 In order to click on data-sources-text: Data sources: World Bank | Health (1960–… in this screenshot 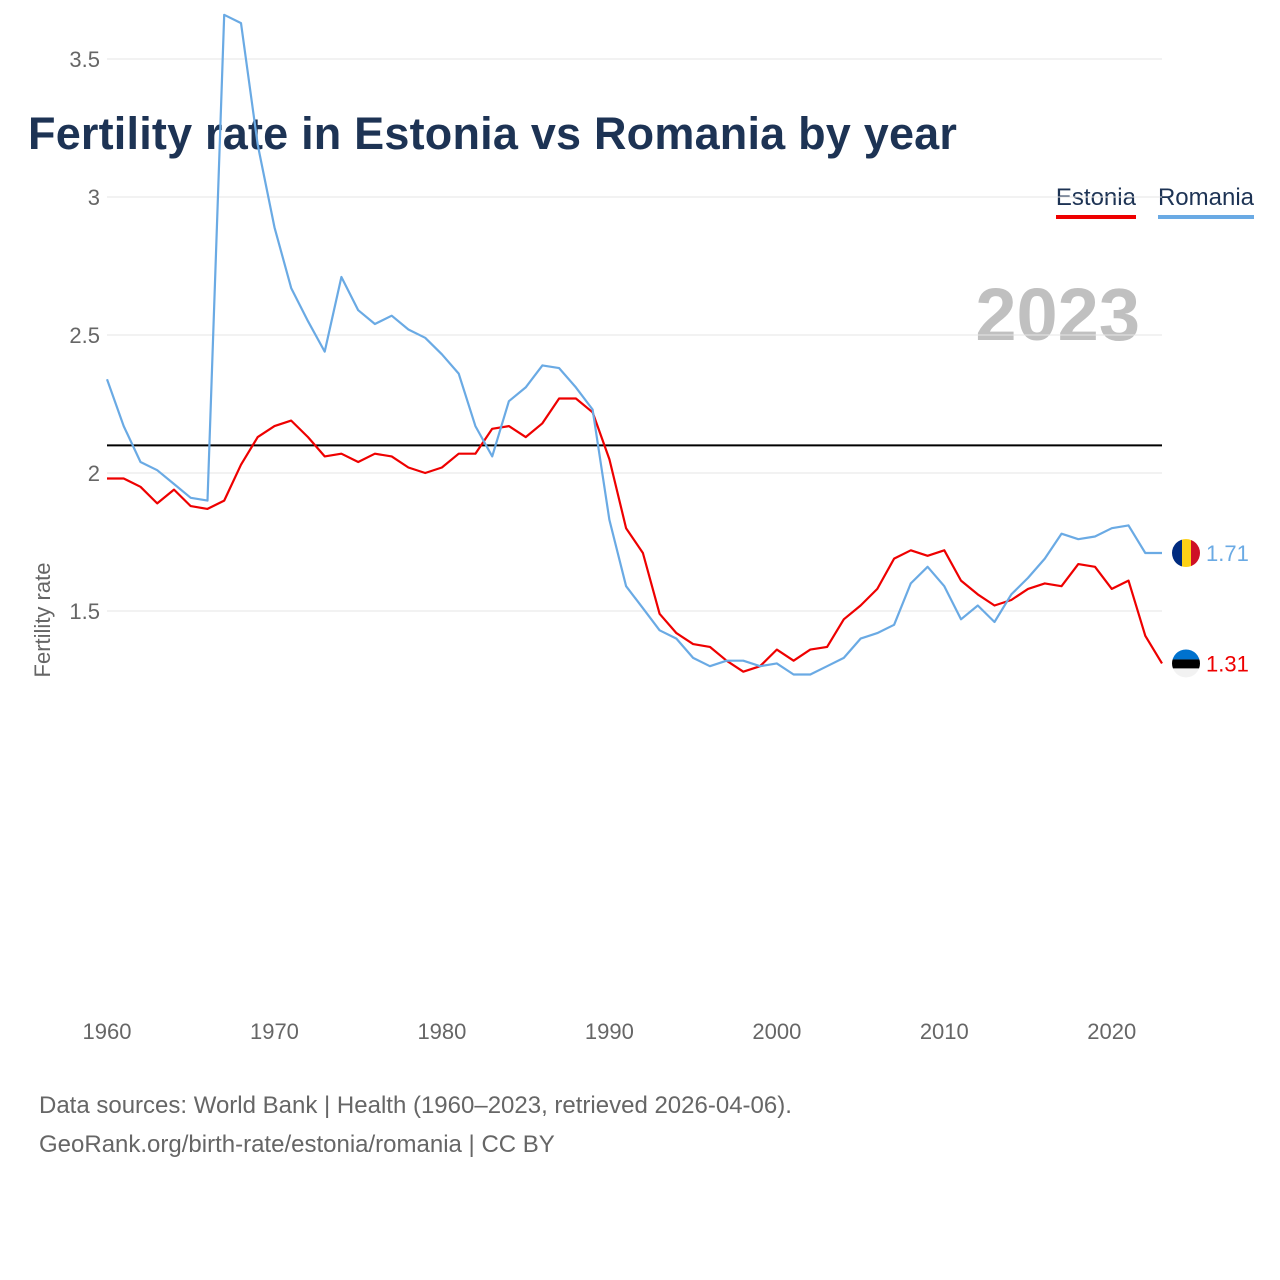, I will do `click(415, 1105)`.